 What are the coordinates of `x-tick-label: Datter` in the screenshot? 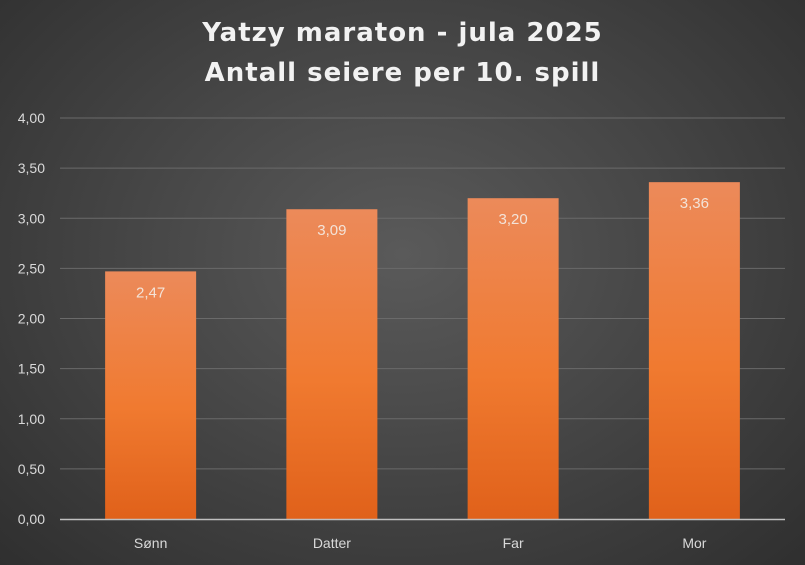 It's located at (332, 543).